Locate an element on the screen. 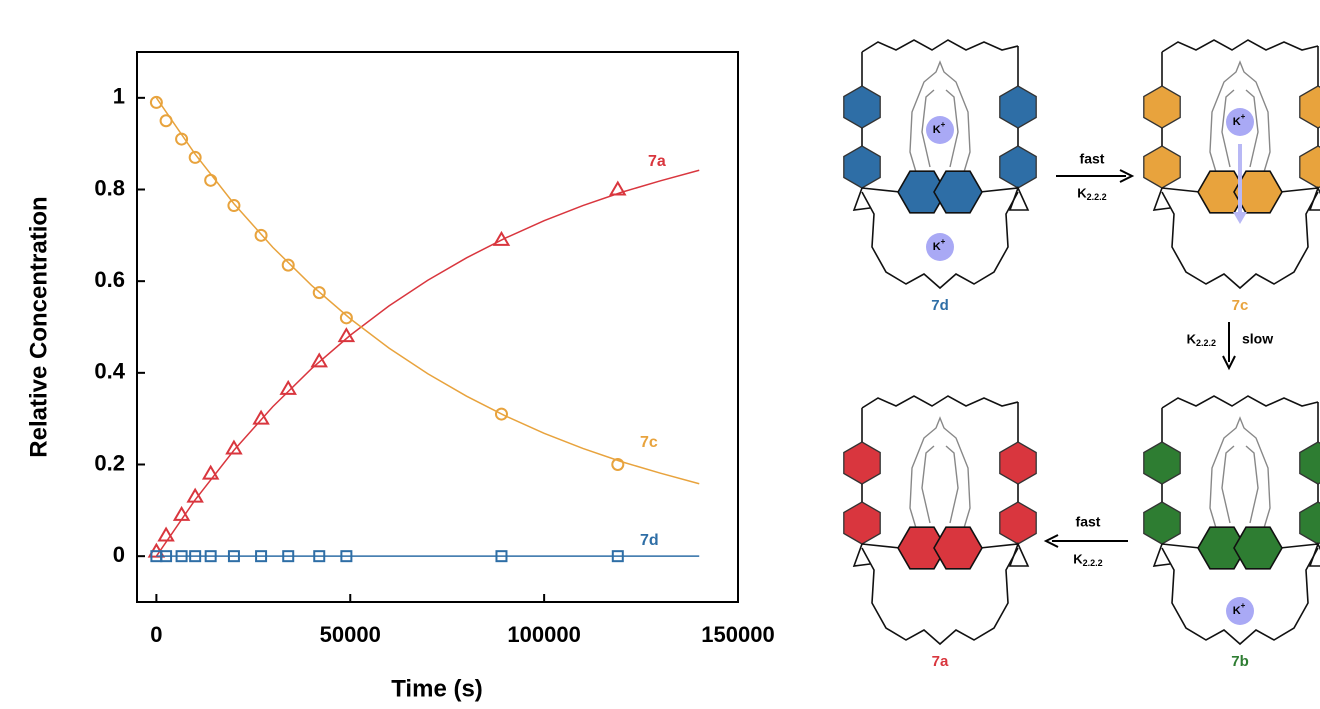 This screenshot has width=1320, height=709. y-tick-label: 0.2 is located at coordinates (109, 462).